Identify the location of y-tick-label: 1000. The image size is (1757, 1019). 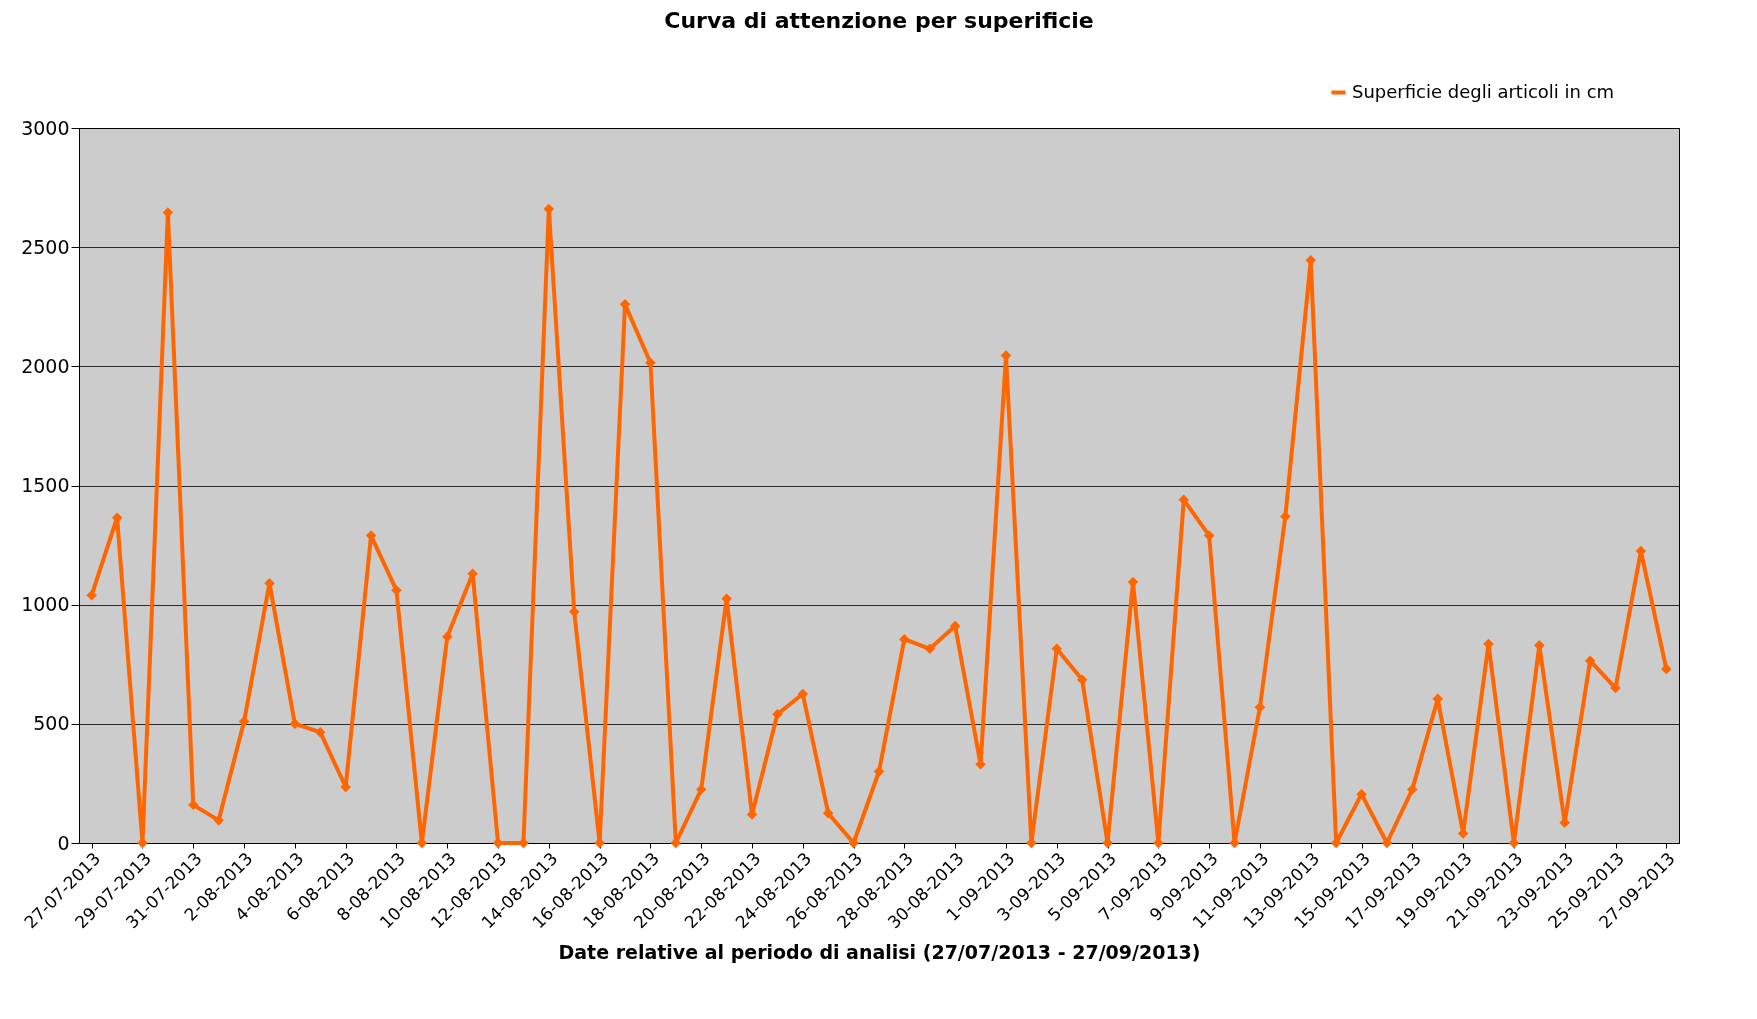
(45, 604).